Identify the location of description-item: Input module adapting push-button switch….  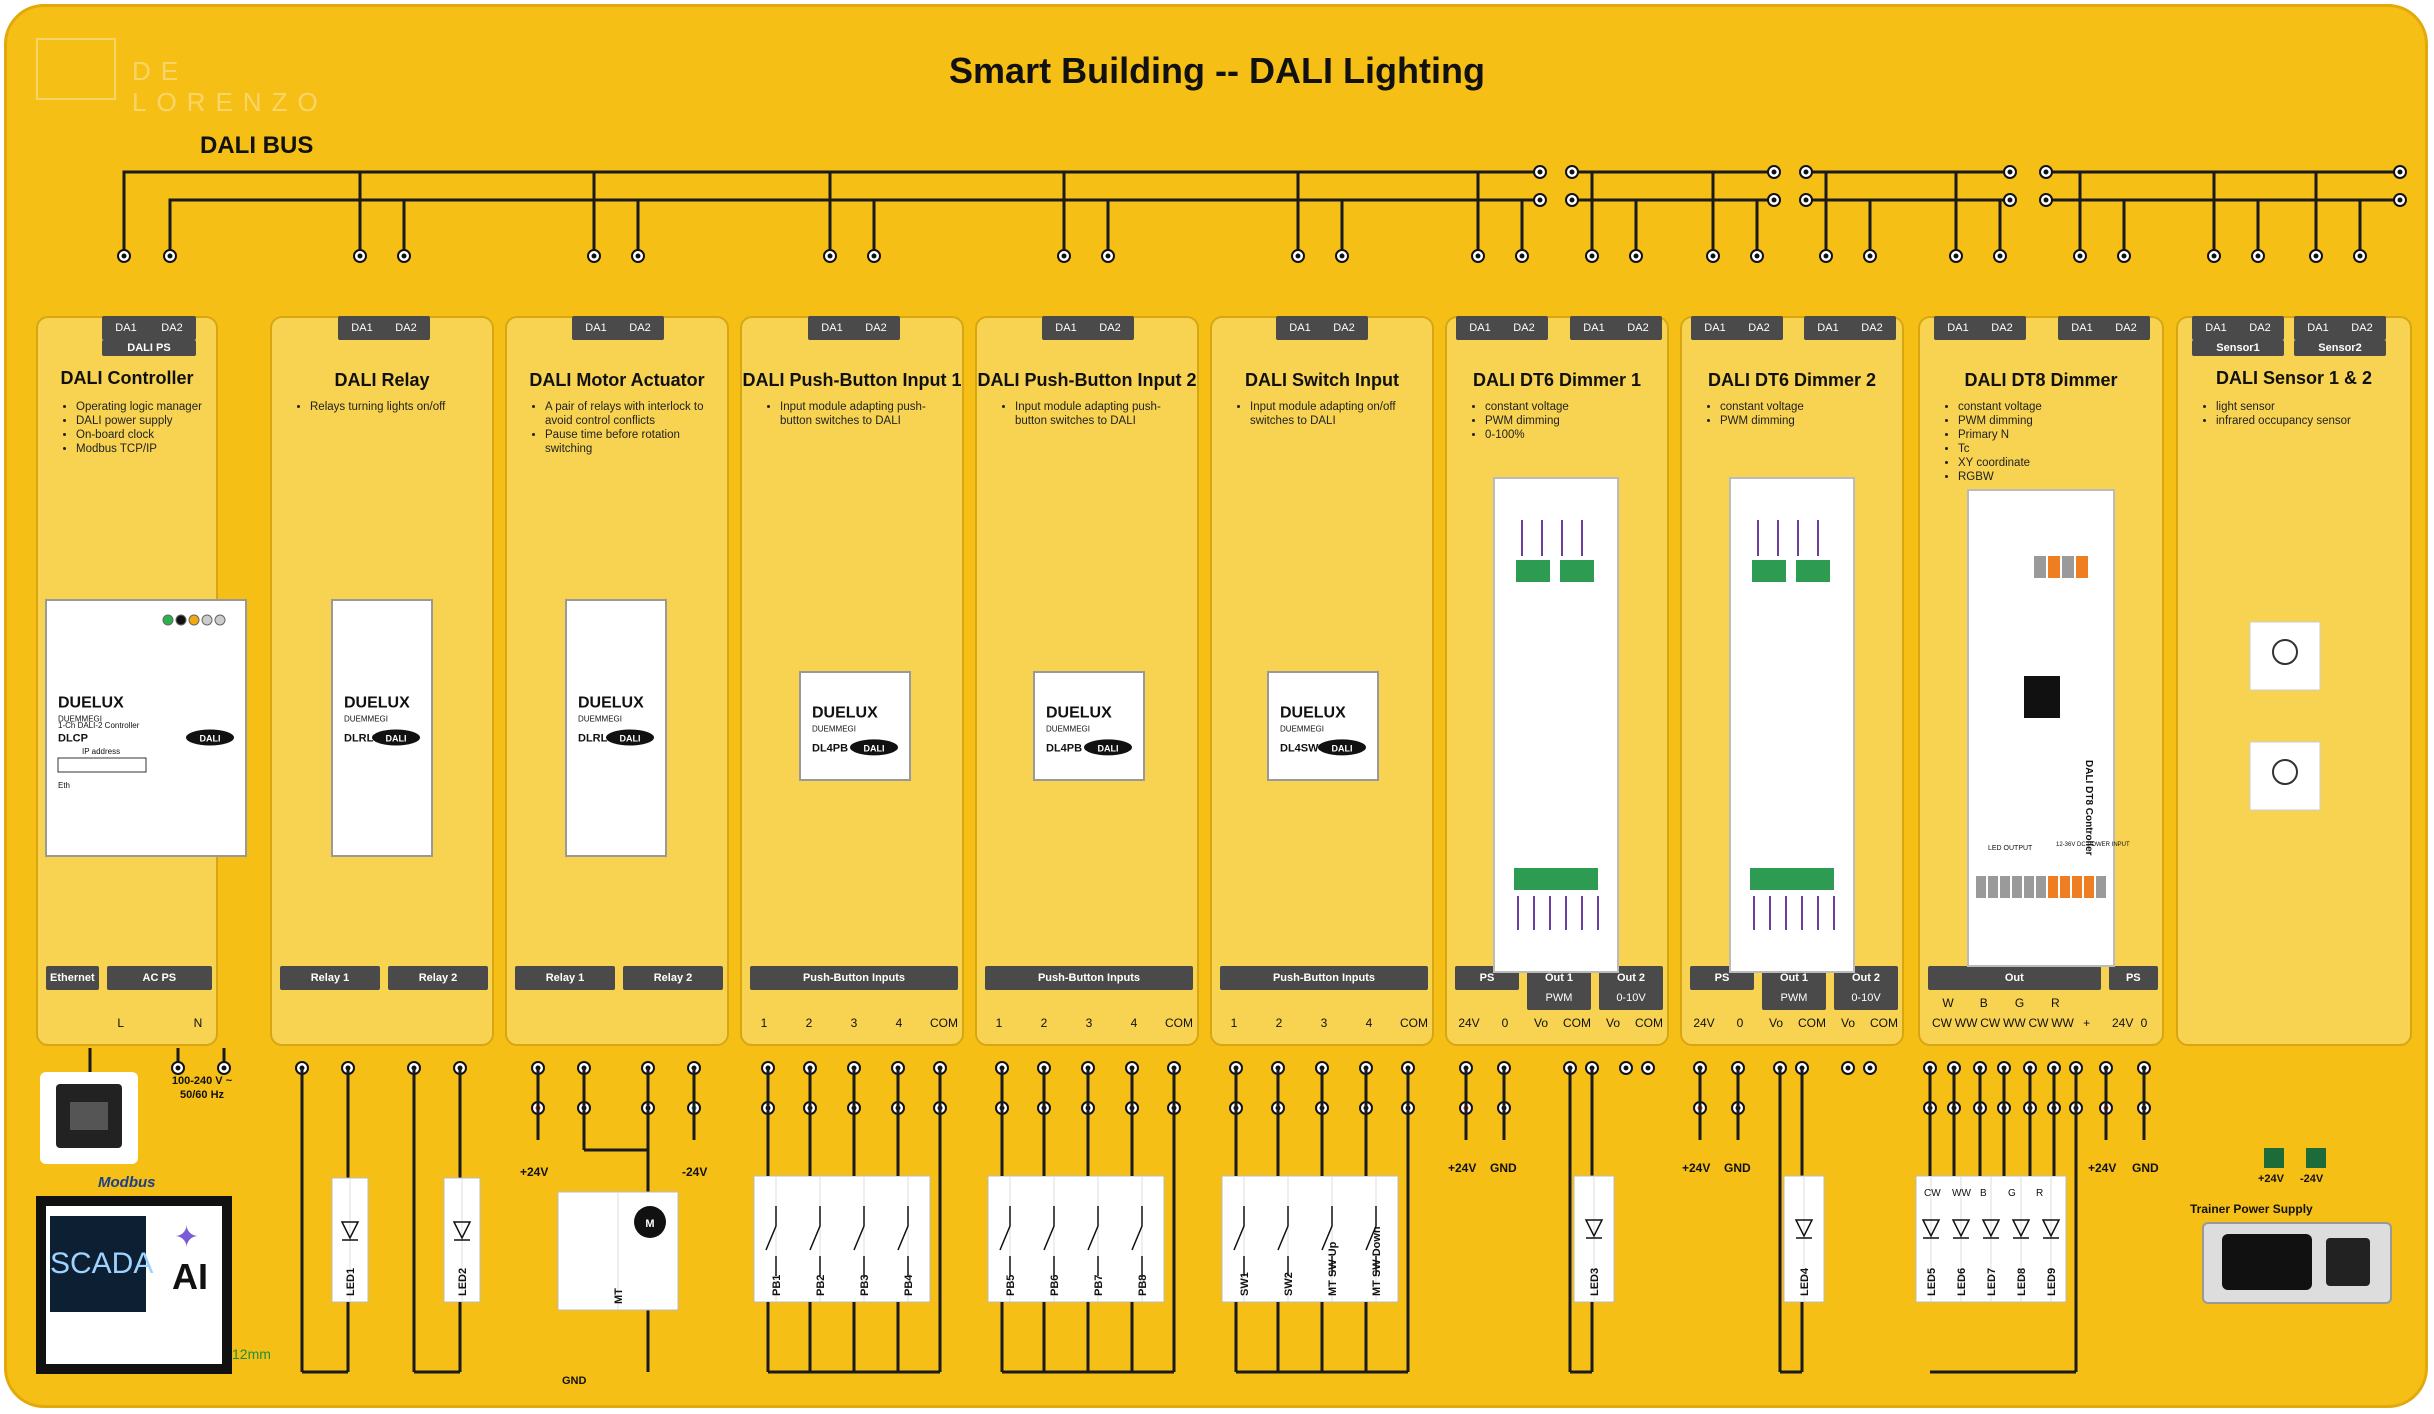
(866, 414).